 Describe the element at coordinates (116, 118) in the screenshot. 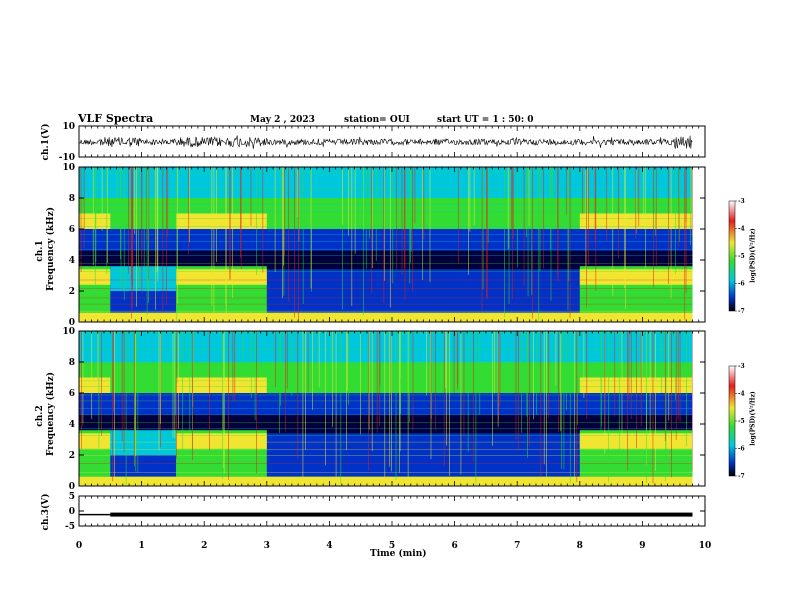

I see `chart-title: VLF Spectra` at that location.